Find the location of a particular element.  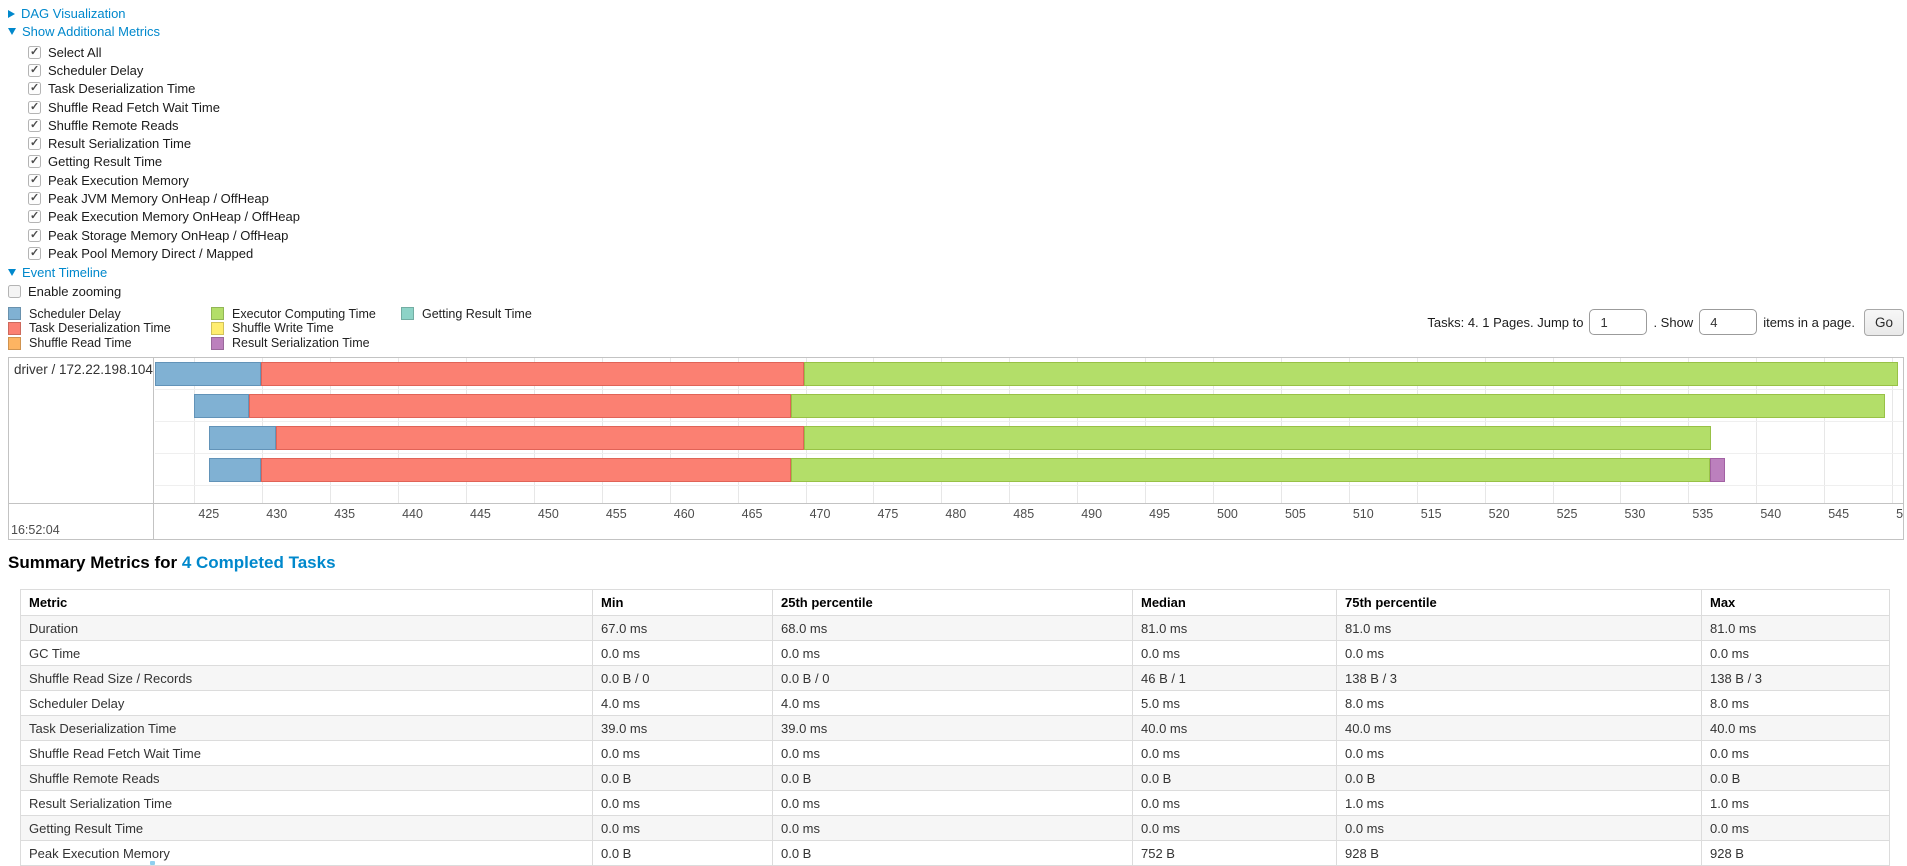

jump-to-page-input is located at coordinates (1618, 322).